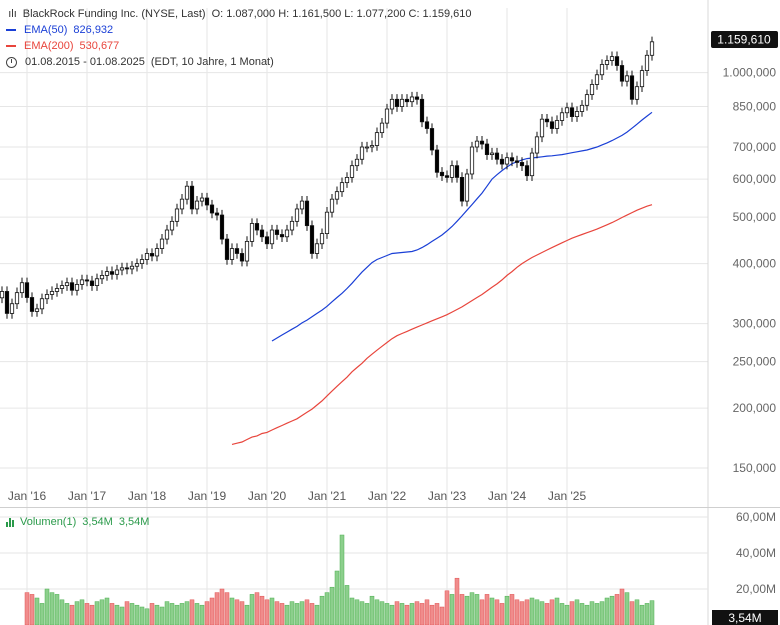  Describe the element at coordinates (755, 408) in the screenshot. I see `price-tick-label: 200,000` at that location.